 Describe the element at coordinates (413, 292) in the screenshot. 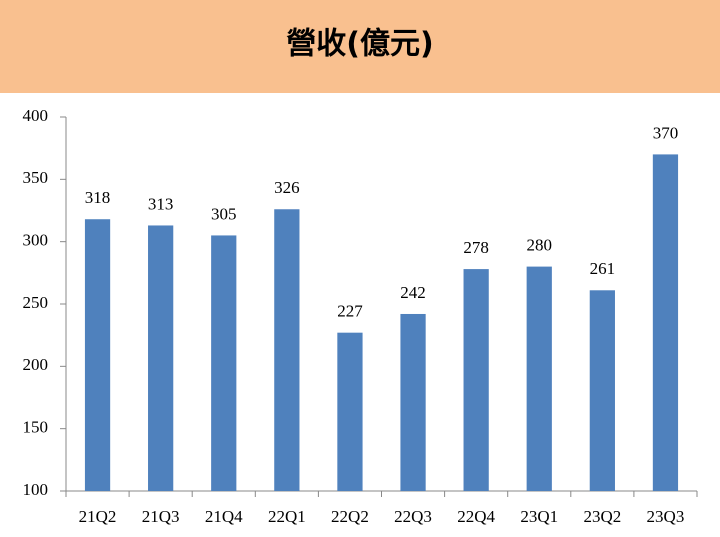

I see `data-label: 242` at that location.